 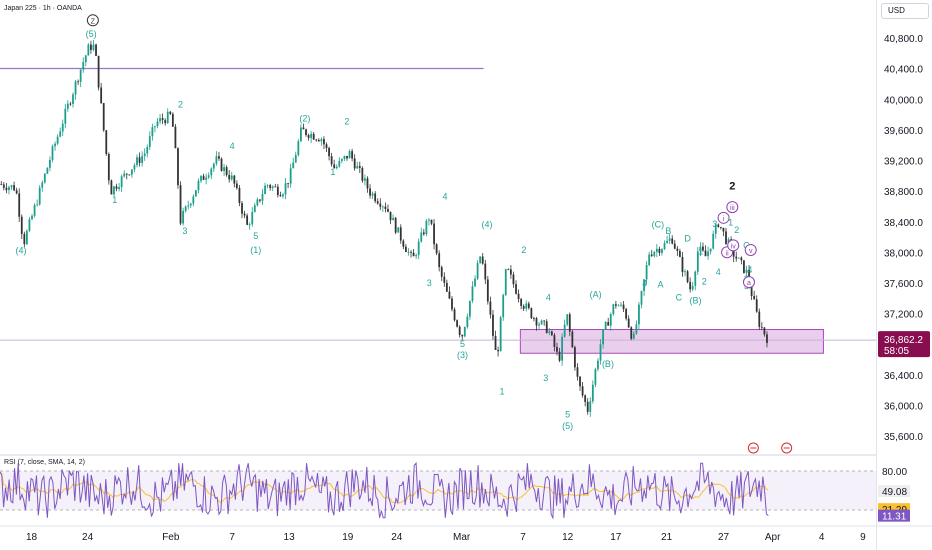 What do you see at coordinates (487, 225) in the screenshot?
I see `wave-label: (4)` at bounding box center [487, 225].